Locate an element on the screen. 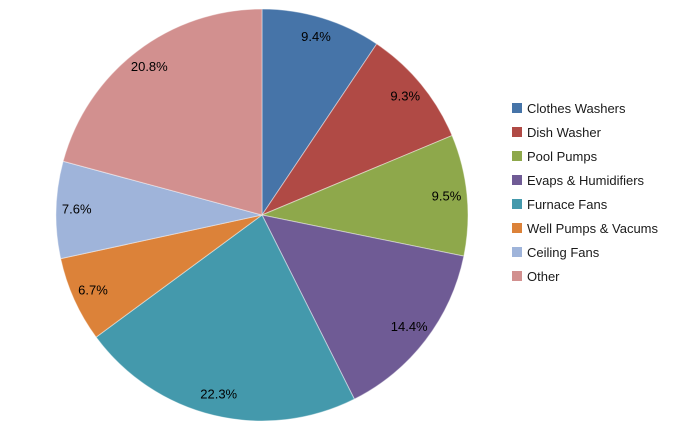 This screenshot has height=430, width=698. legend-item-label: Furnace Fans is located at coordinates (567, 204).